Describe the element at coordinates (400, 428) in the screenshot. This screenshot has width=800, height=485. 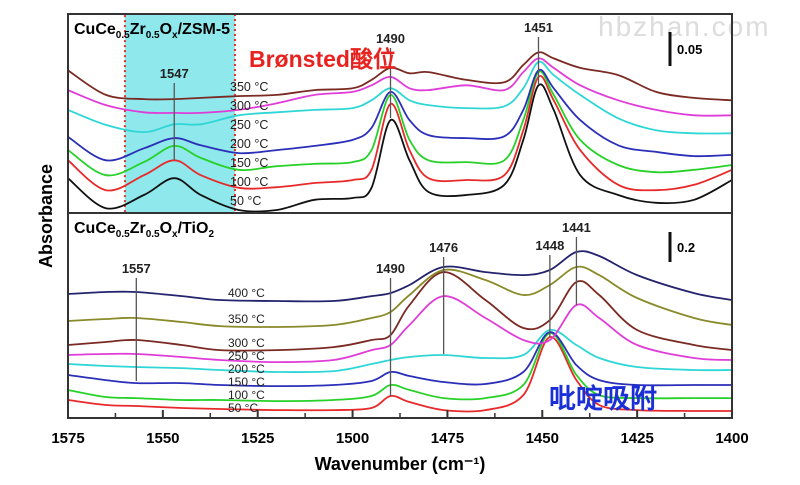
I see `x-axis: 1575 1550 1525 1500 1475 1450 1425 1400` at that location.